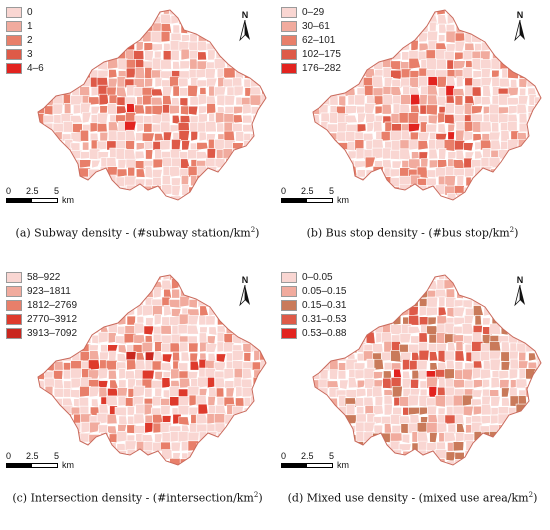 This screenshot has width=550, height=530. What do you see at coordinates (317, 277) in the screenshot?
I see `legend-label: 0–0.05` at bounding box center [317, 277].